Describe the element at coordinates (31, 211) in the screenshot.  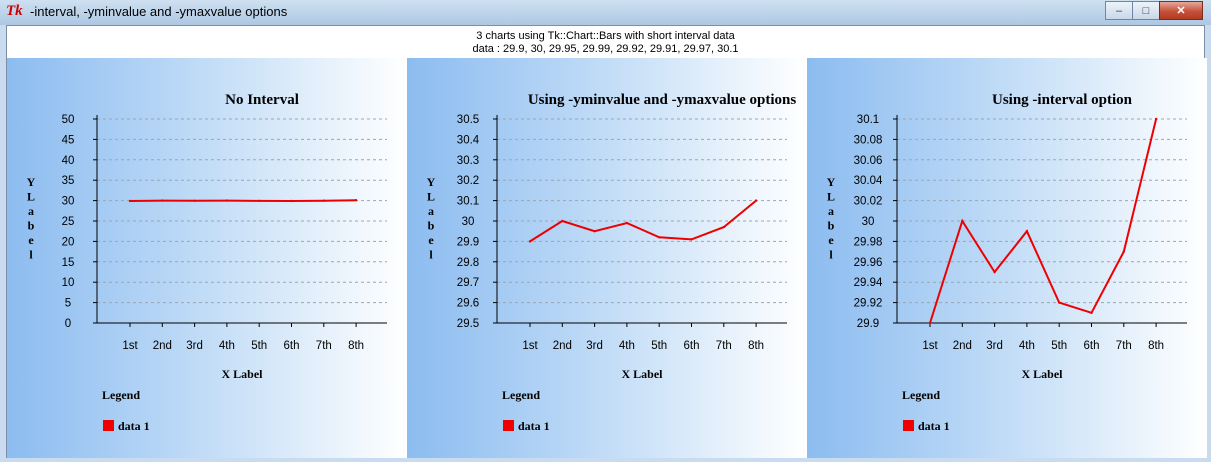
I see `y-axis-label-char: a` at that location.